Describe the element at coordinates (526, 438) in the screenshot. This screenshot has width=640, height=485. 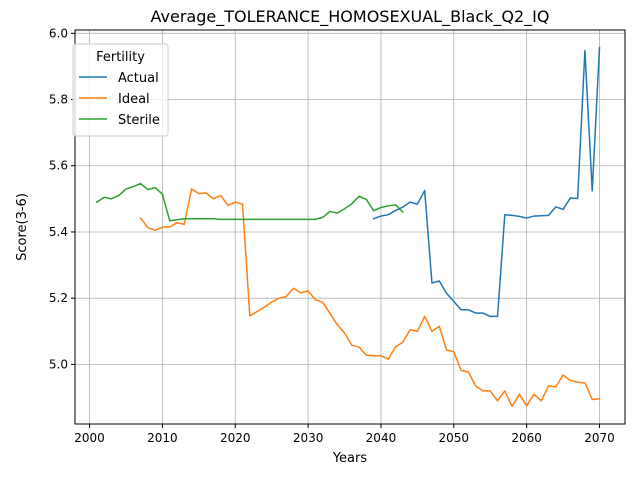
I see `x-tick-label: 2060` at that location.